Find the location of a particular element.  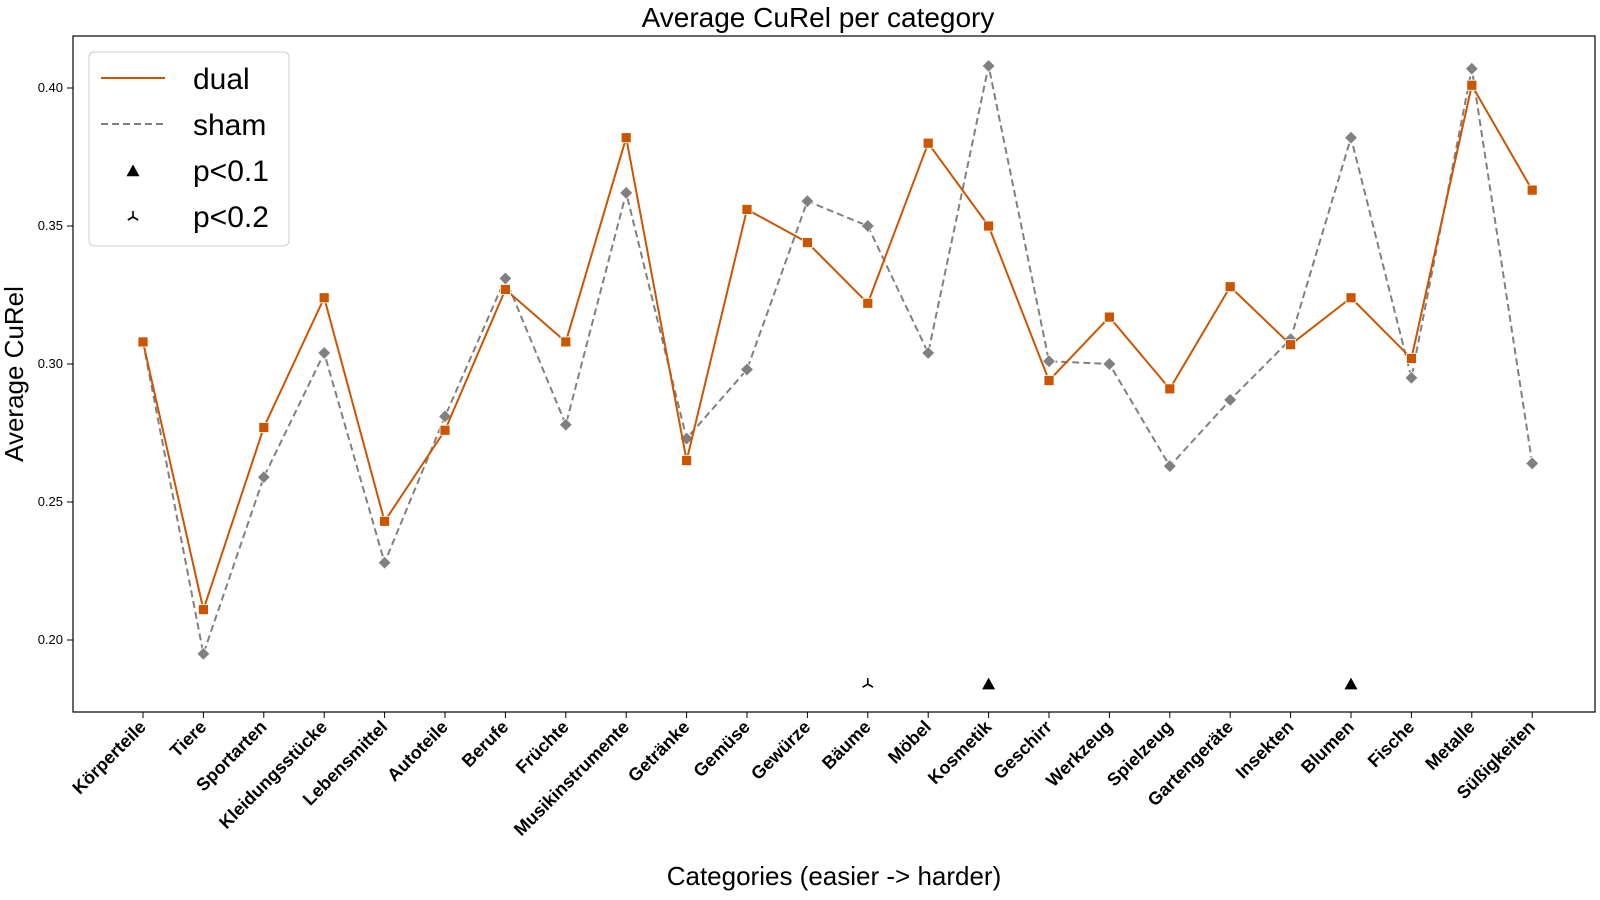

data-point-dual-gewurze is located at coordinates (807, 242).